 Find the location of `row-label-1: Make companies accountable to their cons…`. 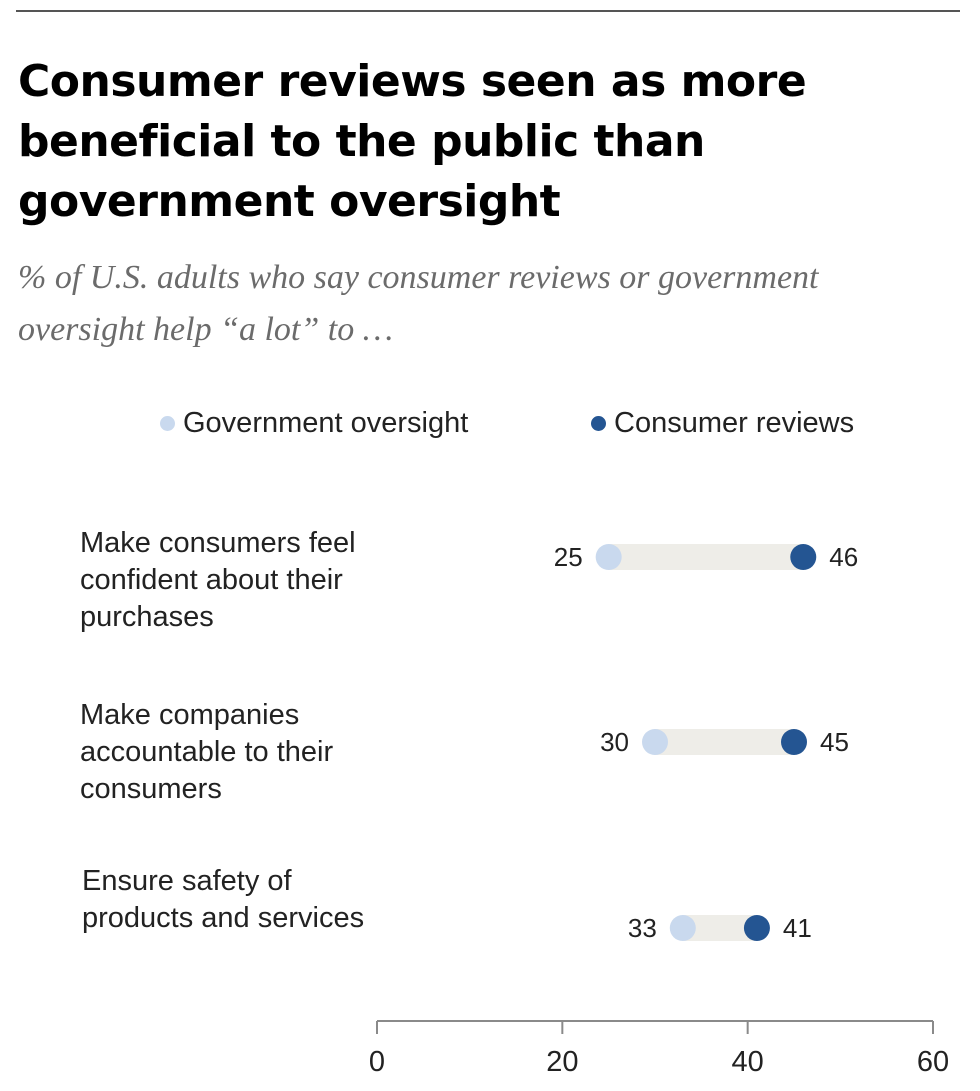

row-label-1: Make companies accountable to their cons… is located at coordinates (260, 752).